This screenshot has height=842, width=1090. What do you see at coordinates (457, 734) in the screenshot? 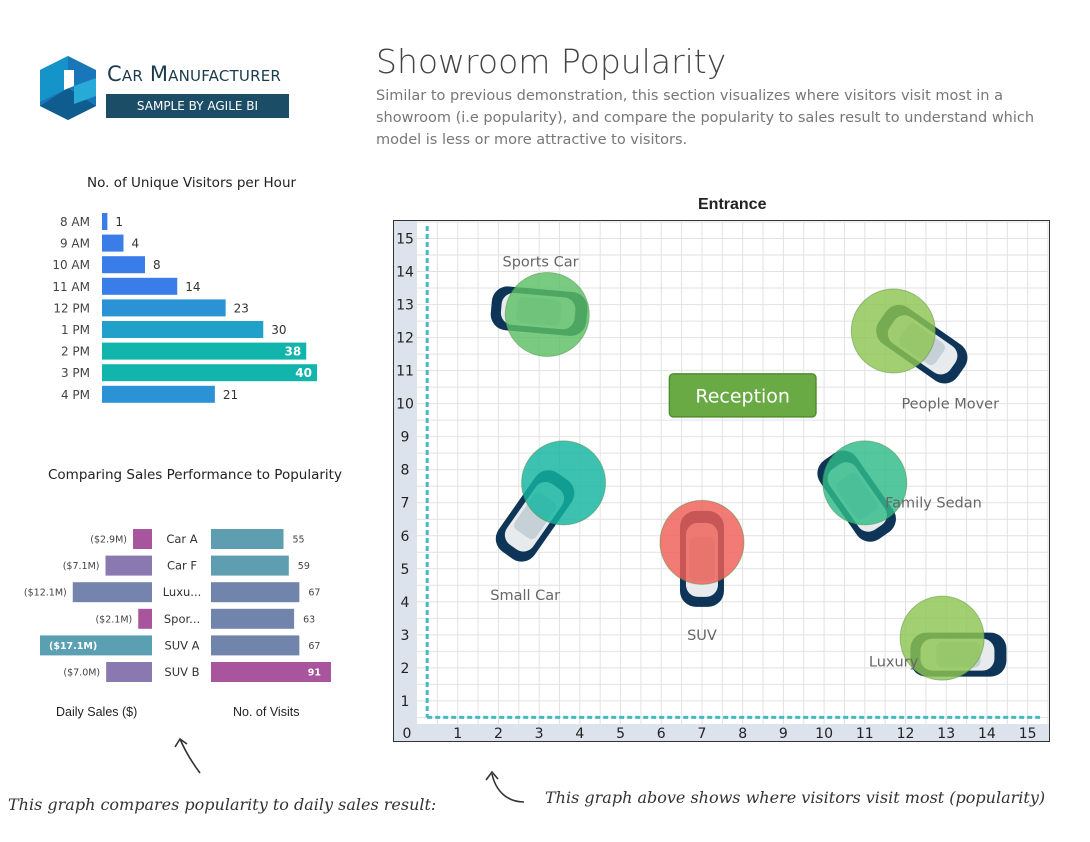
I see `x-tick-label: 1` at bounding box center [457, 734].